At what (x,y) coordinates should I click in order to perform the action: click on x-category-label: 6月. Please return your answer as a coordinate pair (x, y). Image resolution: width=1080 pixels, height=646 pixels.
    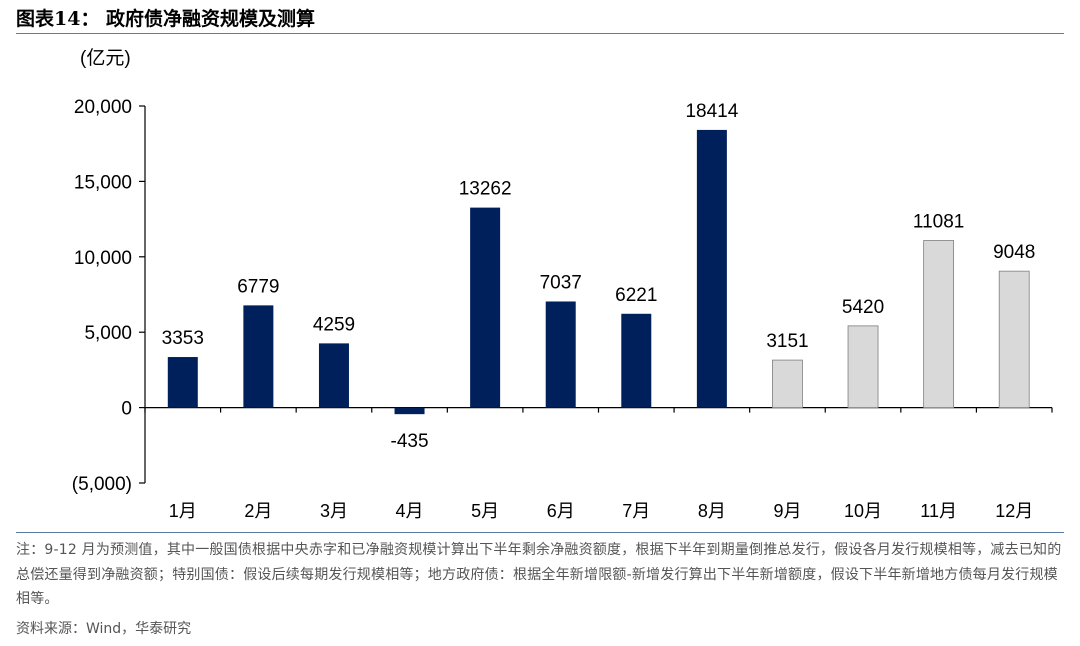
    Looking at the image, I should click on (561, 511).